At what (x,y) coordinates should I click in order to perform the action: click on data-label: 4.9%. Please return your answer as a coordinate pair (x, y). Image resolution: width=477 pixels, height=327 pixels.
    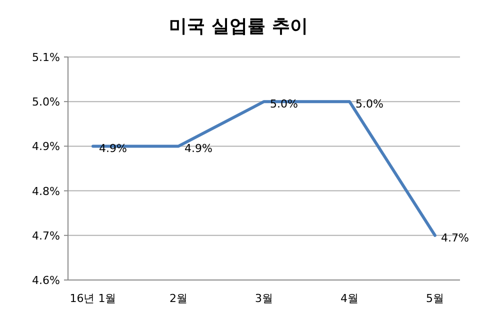
    Looking at the image, I should click on (198, 149).